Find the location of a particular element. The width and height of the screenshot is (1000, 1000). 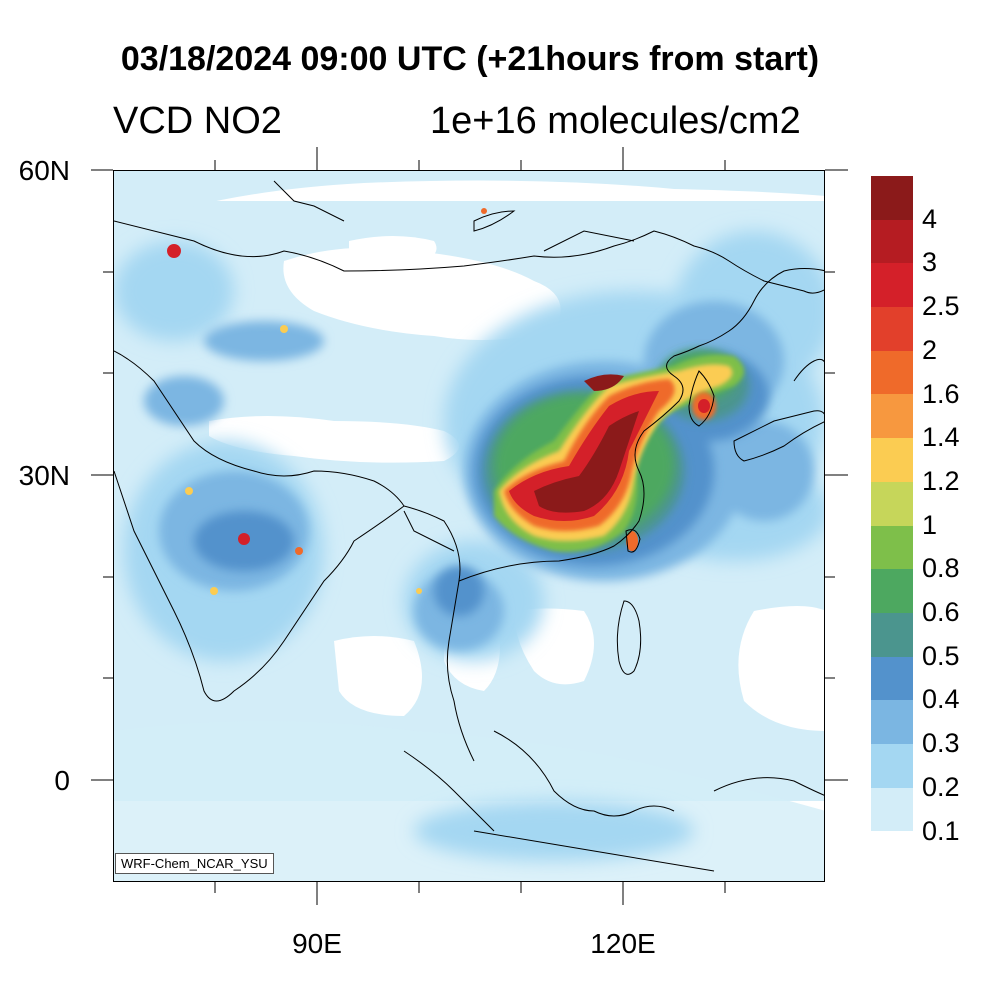

variable-label: VCD NO2 is located at coordinates (197, 121).